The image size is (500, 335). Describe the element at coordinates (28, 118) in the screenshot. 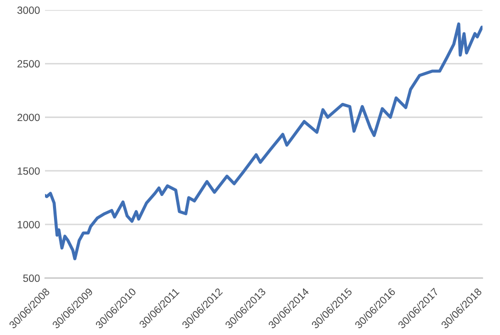

I see `y-tick-label: 2000` at that location.